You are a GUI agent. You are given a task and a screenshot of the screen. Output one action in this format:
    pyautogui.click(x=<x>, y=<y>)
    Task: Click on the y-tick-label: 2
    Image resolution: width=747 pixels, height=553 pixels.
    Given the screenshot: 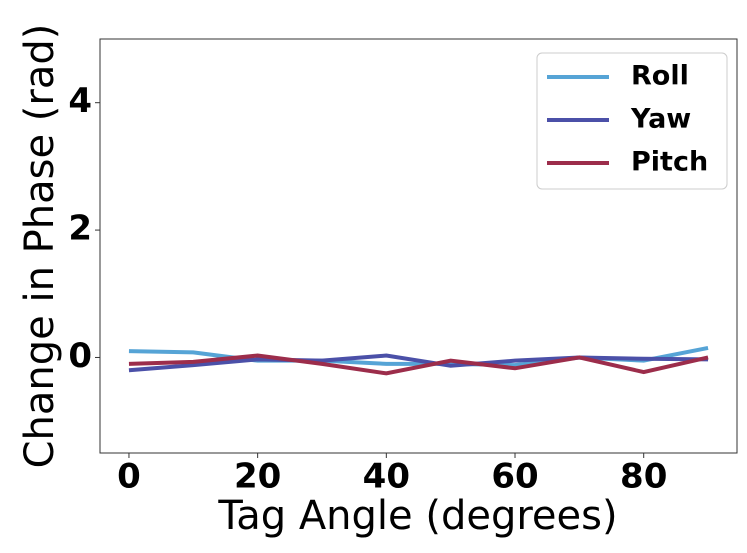 What is the action you would take?
    pyautogui.click(x=80, y=229)
    